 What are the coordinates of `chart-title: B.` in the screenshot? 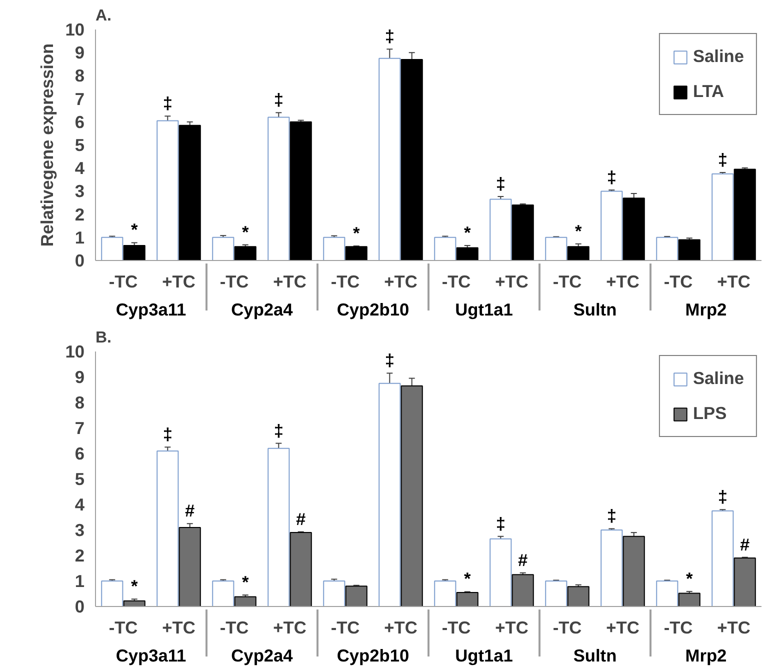 It's located at (104, 338).